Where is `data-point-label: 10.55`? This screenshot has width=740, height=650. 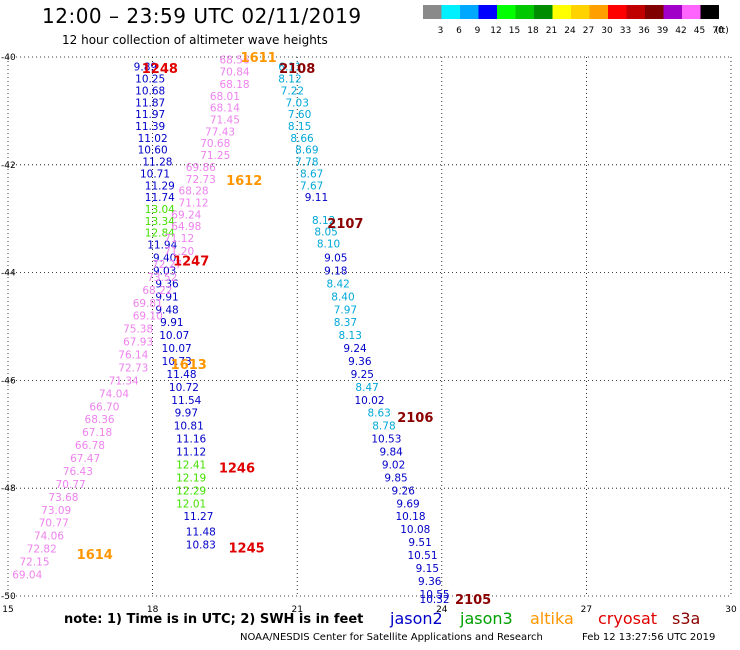 data-point-label: 10.55 is located at coordinates (435, 595).